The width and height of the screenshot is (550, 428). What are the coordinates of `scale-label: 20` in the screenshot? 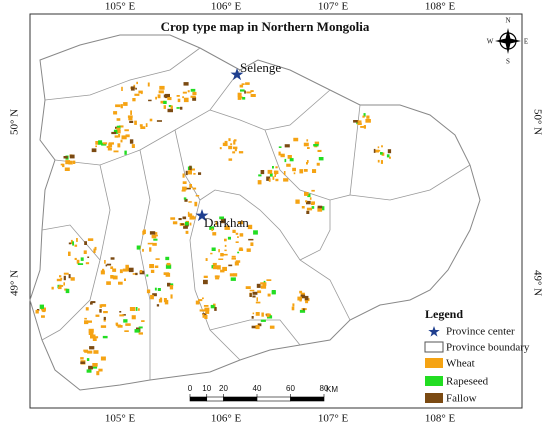 It's located at (223, 388).